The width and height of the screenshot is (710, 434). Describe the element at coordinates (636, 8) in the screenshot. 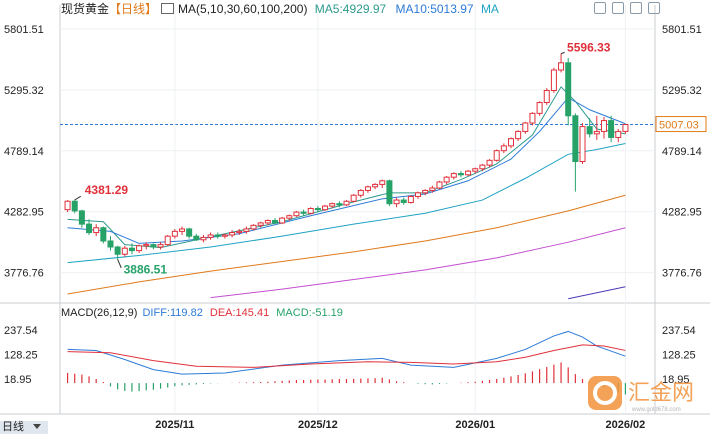

I see `fullscreen-icon` at that location.